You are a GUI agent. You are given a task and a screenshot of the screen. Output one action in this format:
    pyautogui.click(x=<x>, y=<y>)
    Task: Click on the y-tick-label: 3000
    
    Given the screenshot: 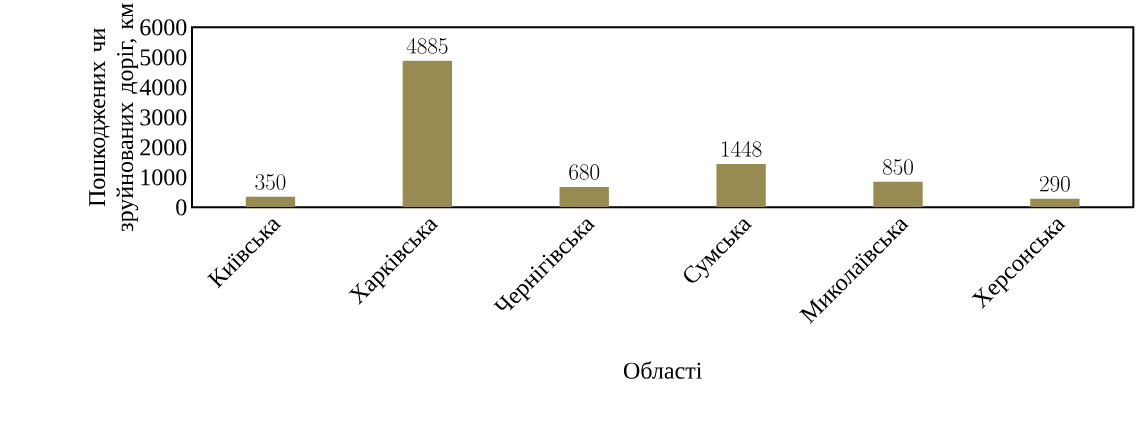 What is the action you would take?
    pyautogui.click(x=163, y=117)
    